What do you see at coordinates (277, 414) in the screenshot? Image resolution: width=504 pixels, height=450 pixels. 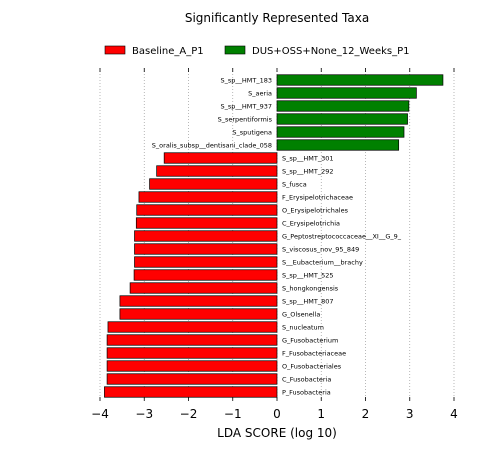 I see `x-tick-label-4: 0` at bounding box center [277, 414].